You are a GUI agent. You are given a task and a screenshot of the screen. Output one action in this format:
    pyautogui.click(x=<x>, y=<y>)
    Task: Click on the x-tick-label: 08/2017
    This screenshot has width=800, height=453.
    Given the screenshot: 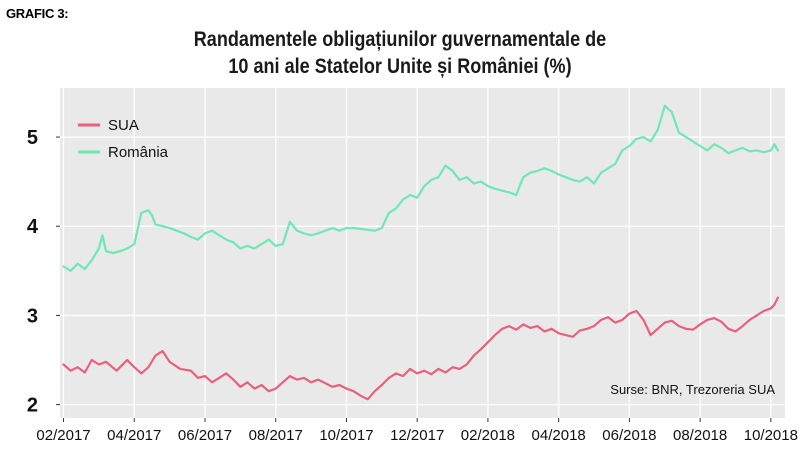 What is the action you would take?
    pyautogui.click(x=276, y=435)
    